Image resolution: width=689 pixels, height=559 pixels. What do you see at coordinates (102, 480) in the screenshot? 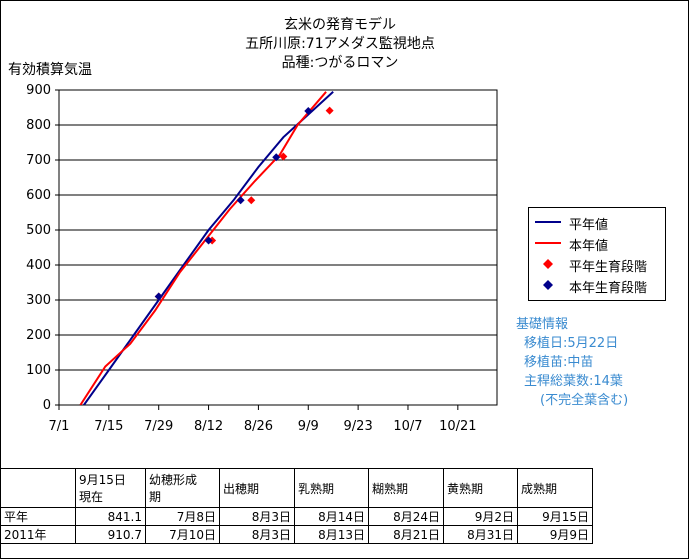
I see `header-line: 9月15日` at bounding box center [102, 480].